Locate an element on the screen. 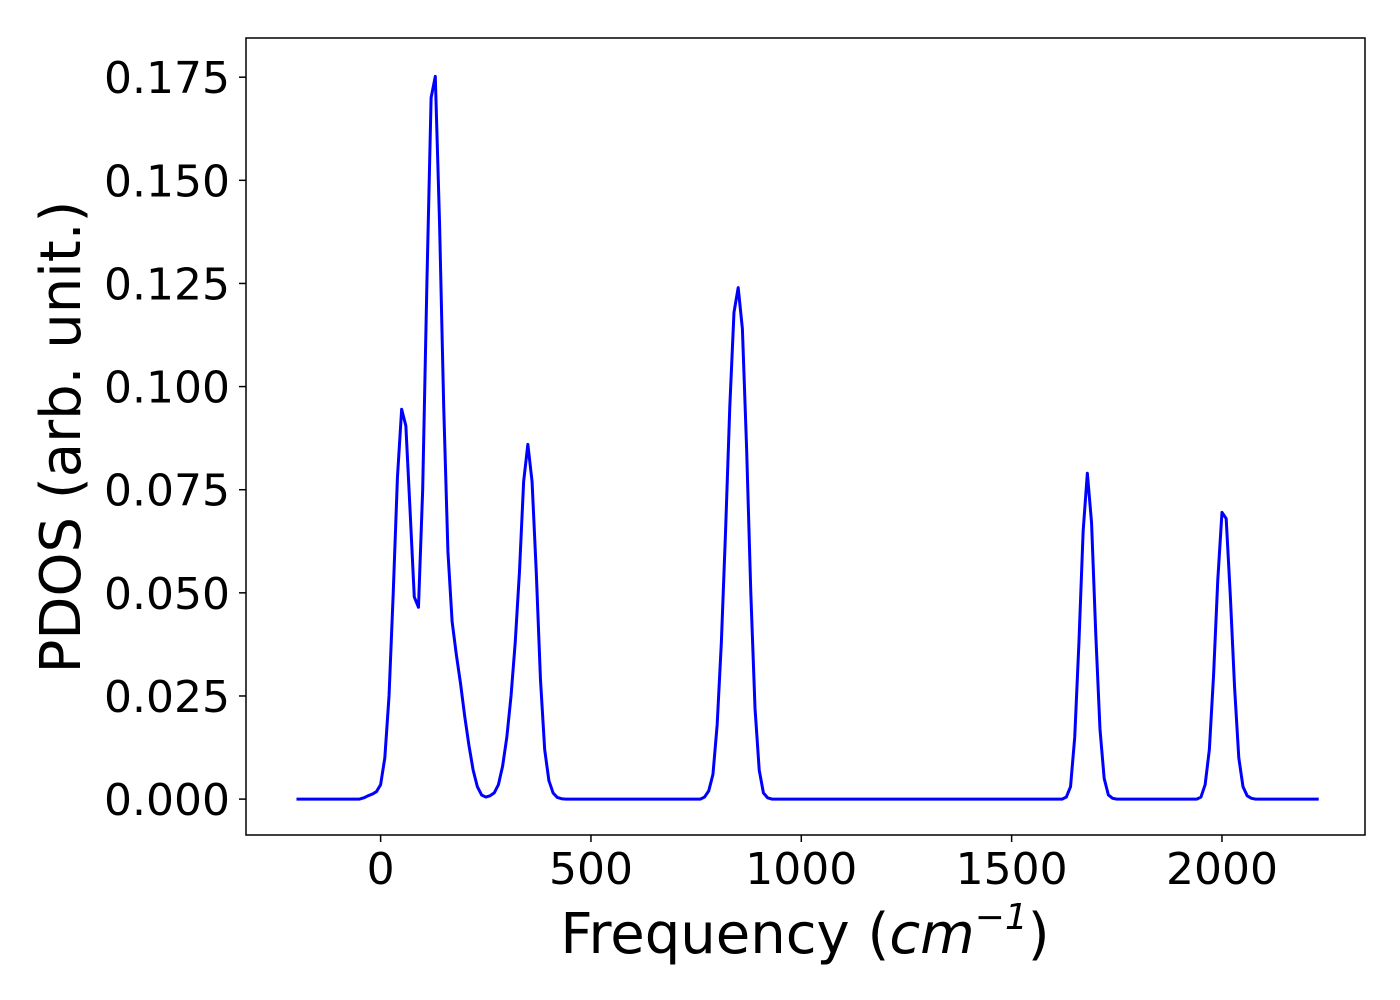 The width and height of the screenshot is (1400, 1000). x-tick-label: 500 is located at coordinates (591, 869).